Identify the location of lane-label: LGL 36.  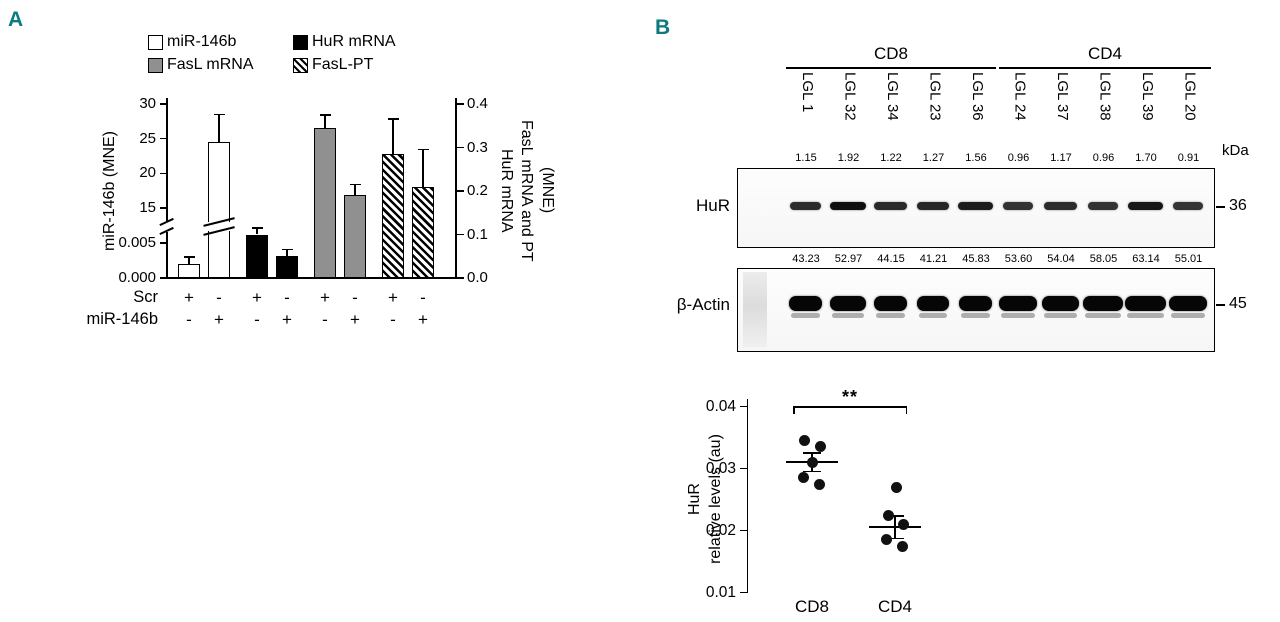
(977, 96).